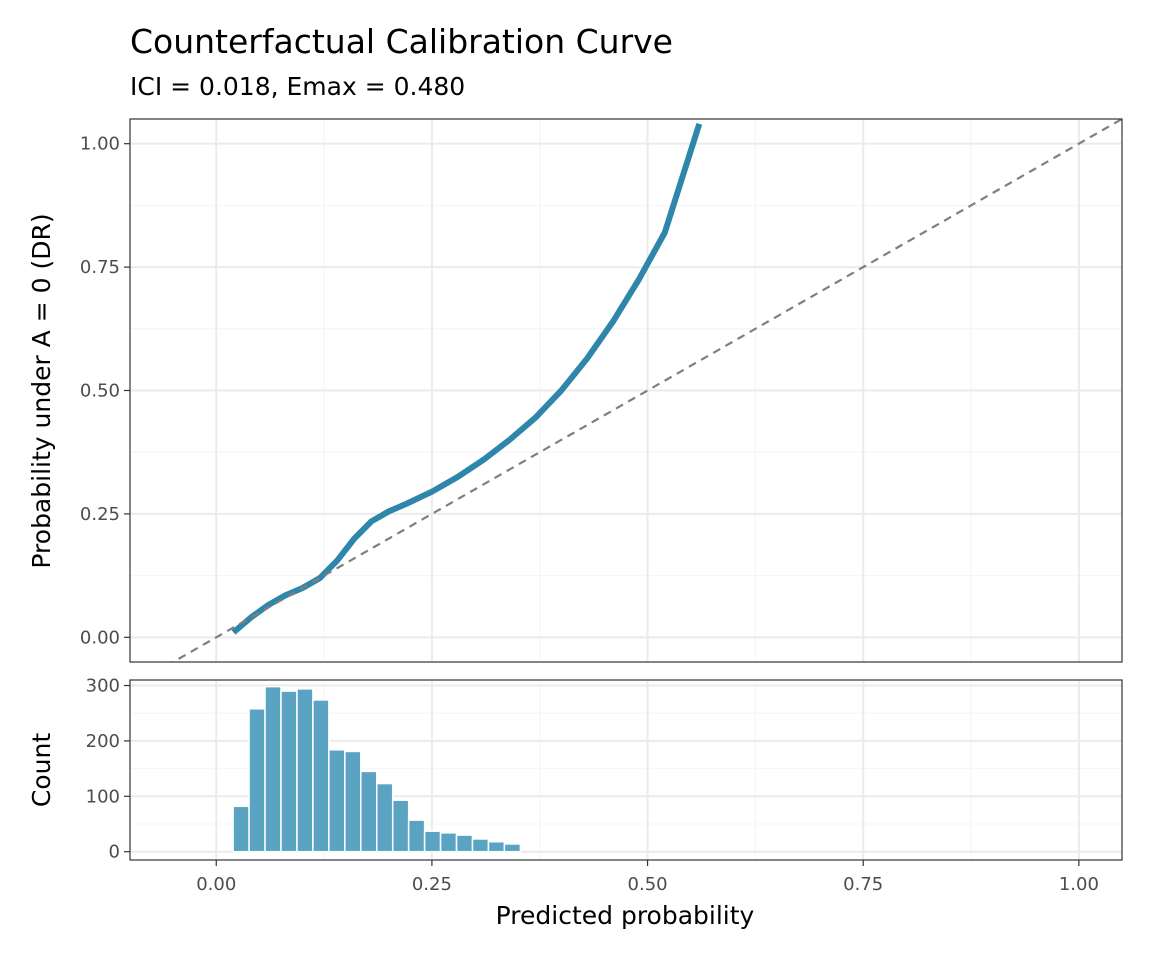 This screenshot has width=1152, height=960. Describe the element at coordinates (298, 86) in the screenshot. I see `chart-subtitle: ICI = 0.018, Emax = 0.480` at that location.